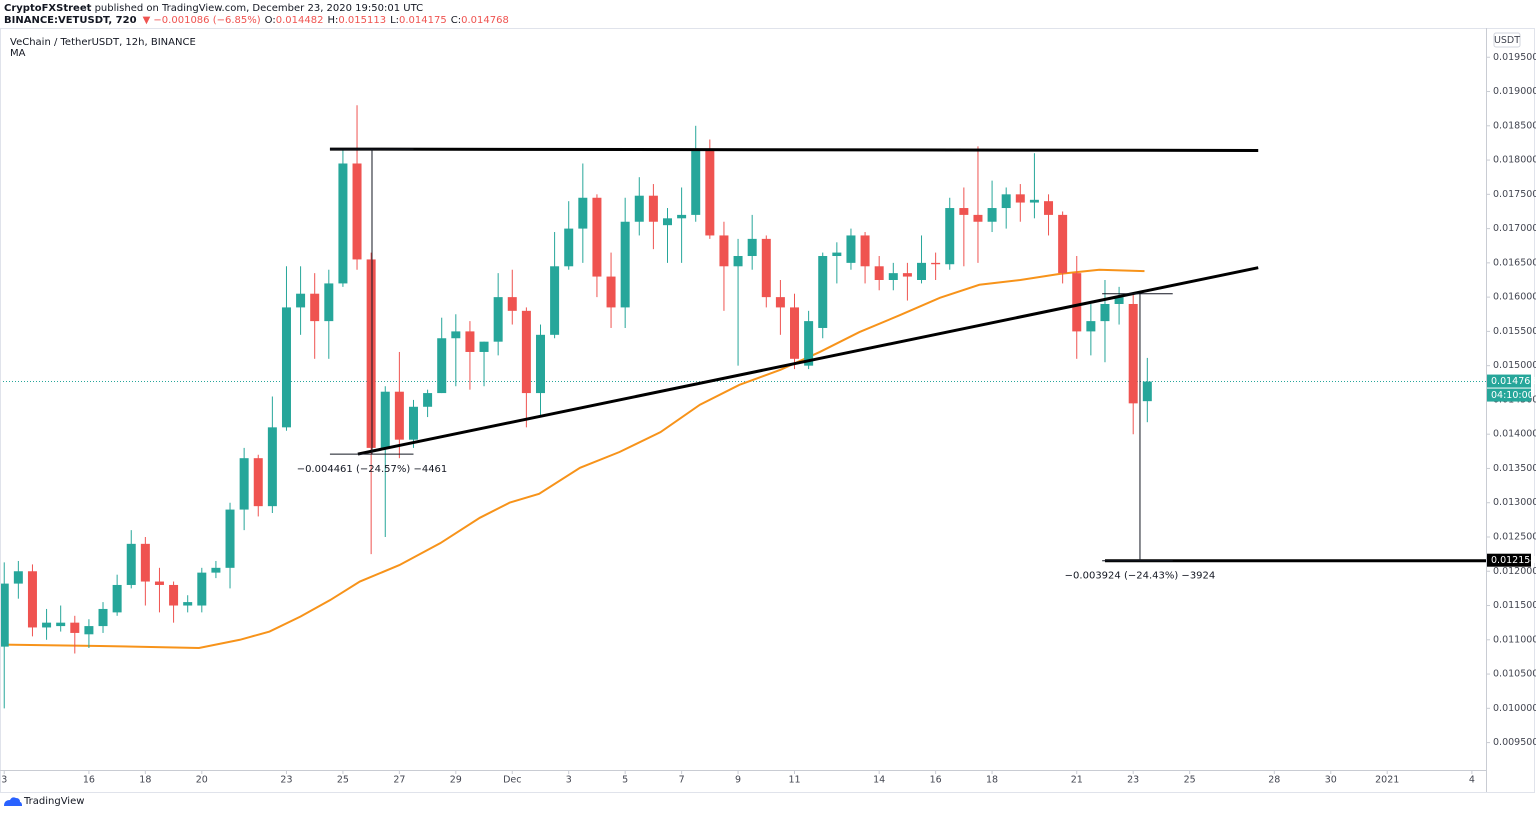  Describe the element at coordinates (1514, 262) in the screenshot. I see `y-tick-label: 0.016500` at that location.